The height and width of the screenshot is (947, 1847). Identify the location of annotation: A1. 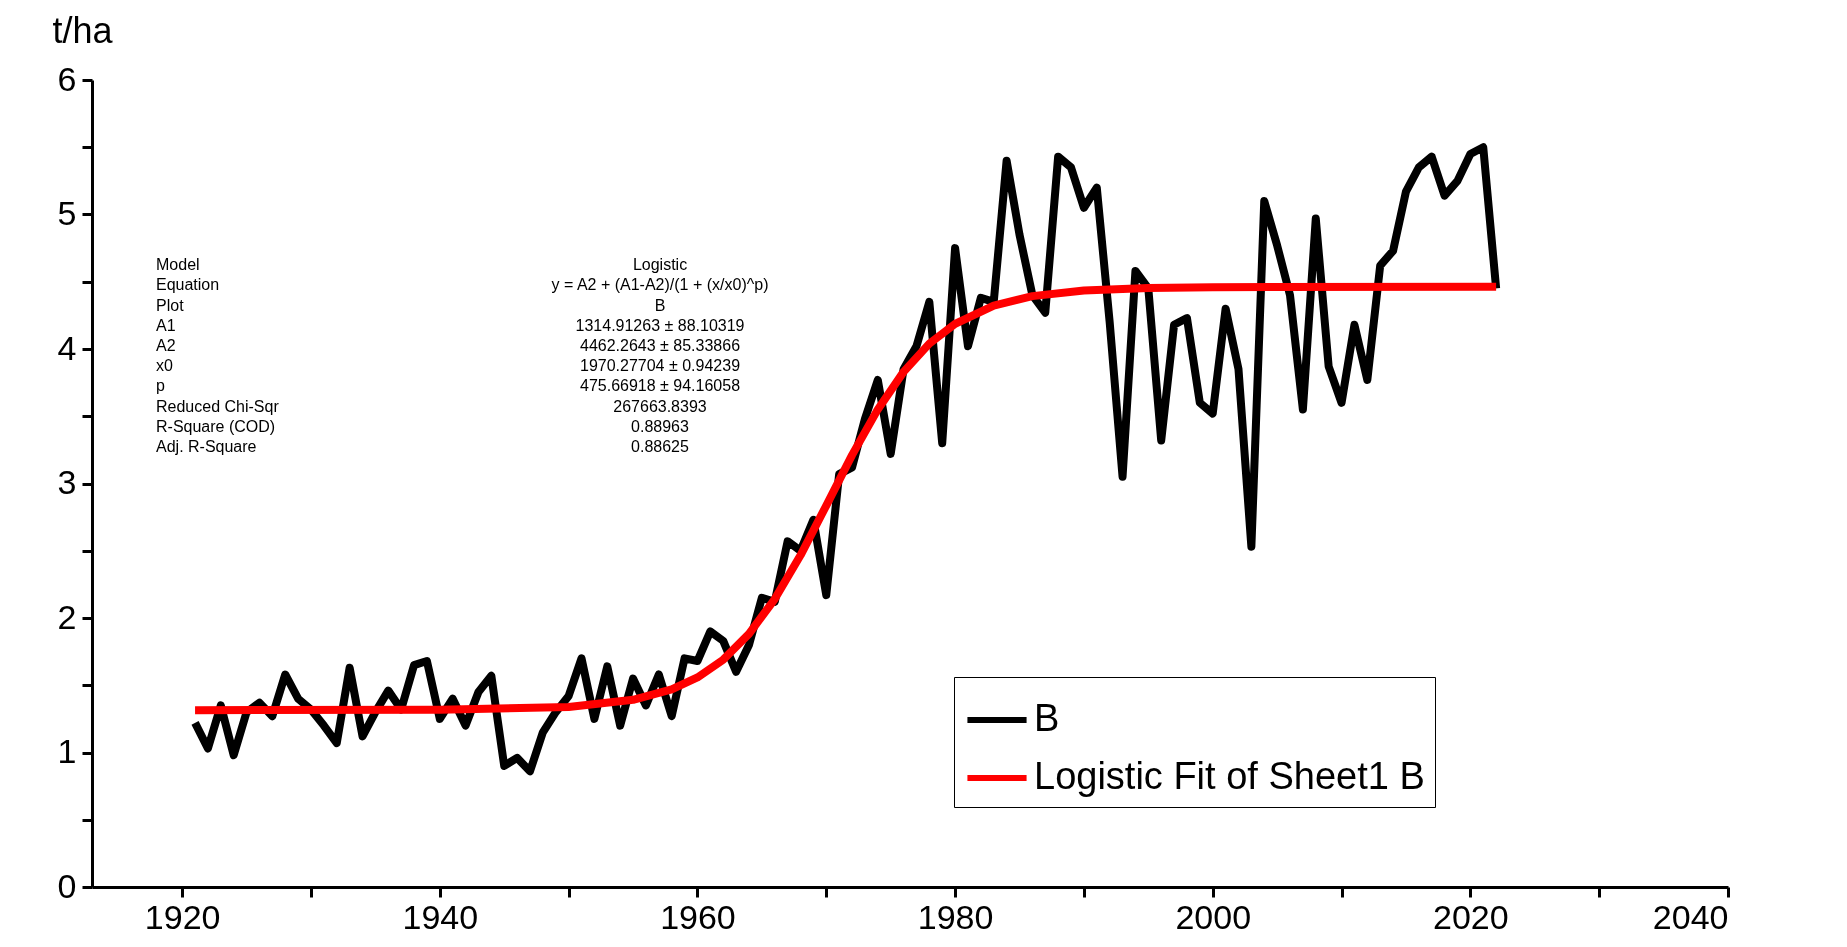
(166, 325).